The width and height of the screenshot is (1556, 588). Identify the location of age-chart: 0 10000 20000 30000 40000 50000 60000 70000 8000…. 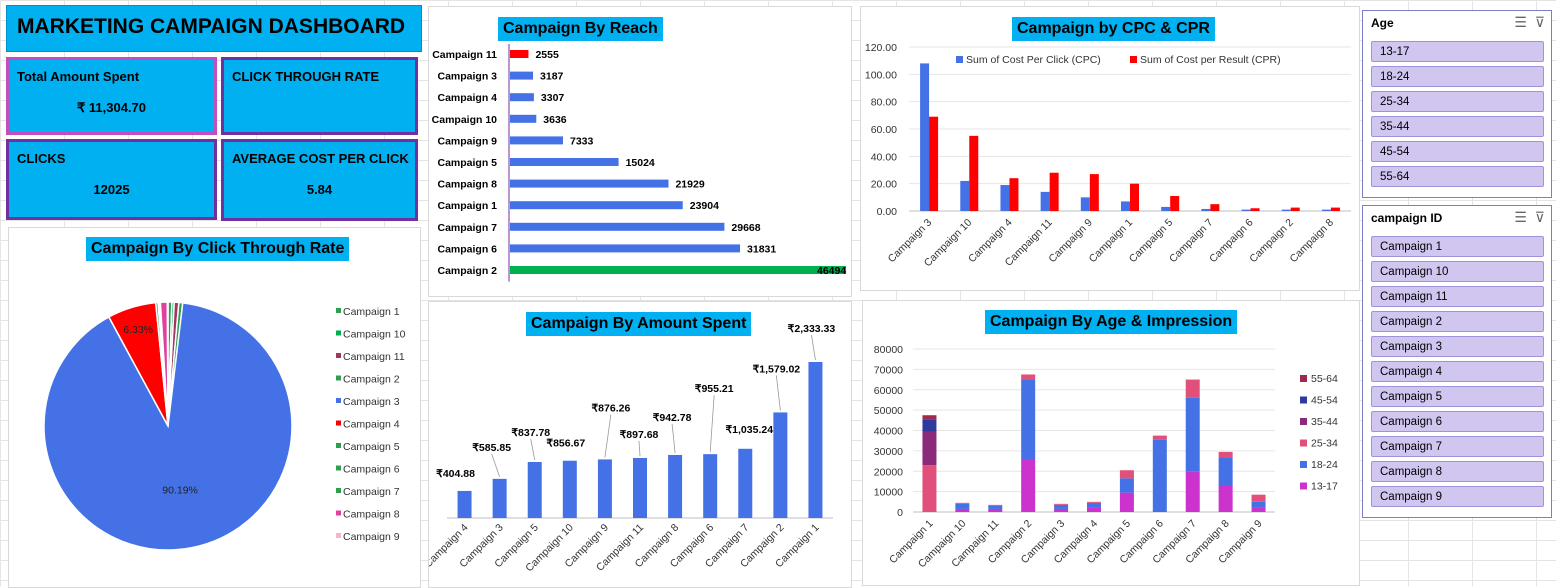
(1106, 457).